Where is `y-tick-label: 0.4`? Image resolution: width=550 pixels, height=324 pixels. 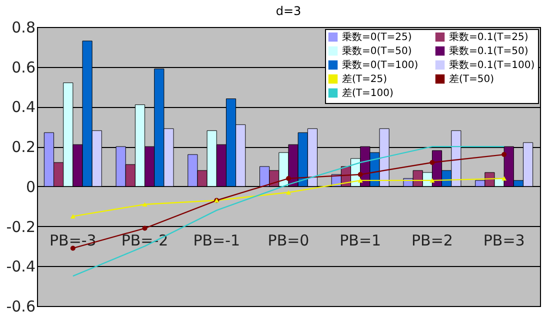
y-tick-label: 0.4 is located at coordinates (24, 107).